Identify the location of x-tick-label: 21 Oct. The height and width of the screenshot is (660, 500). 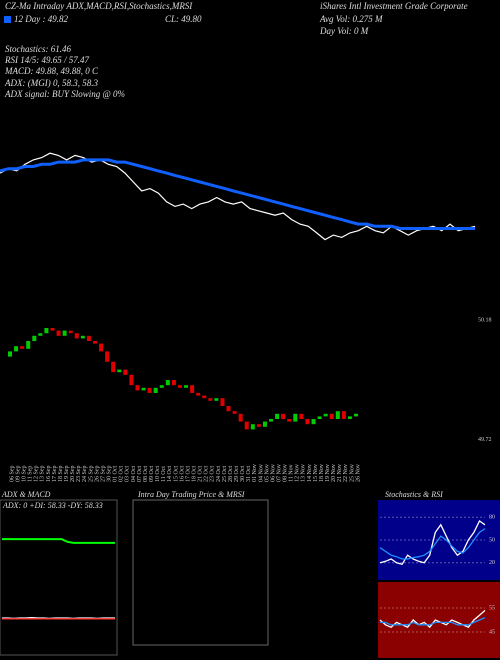
(201, 474).